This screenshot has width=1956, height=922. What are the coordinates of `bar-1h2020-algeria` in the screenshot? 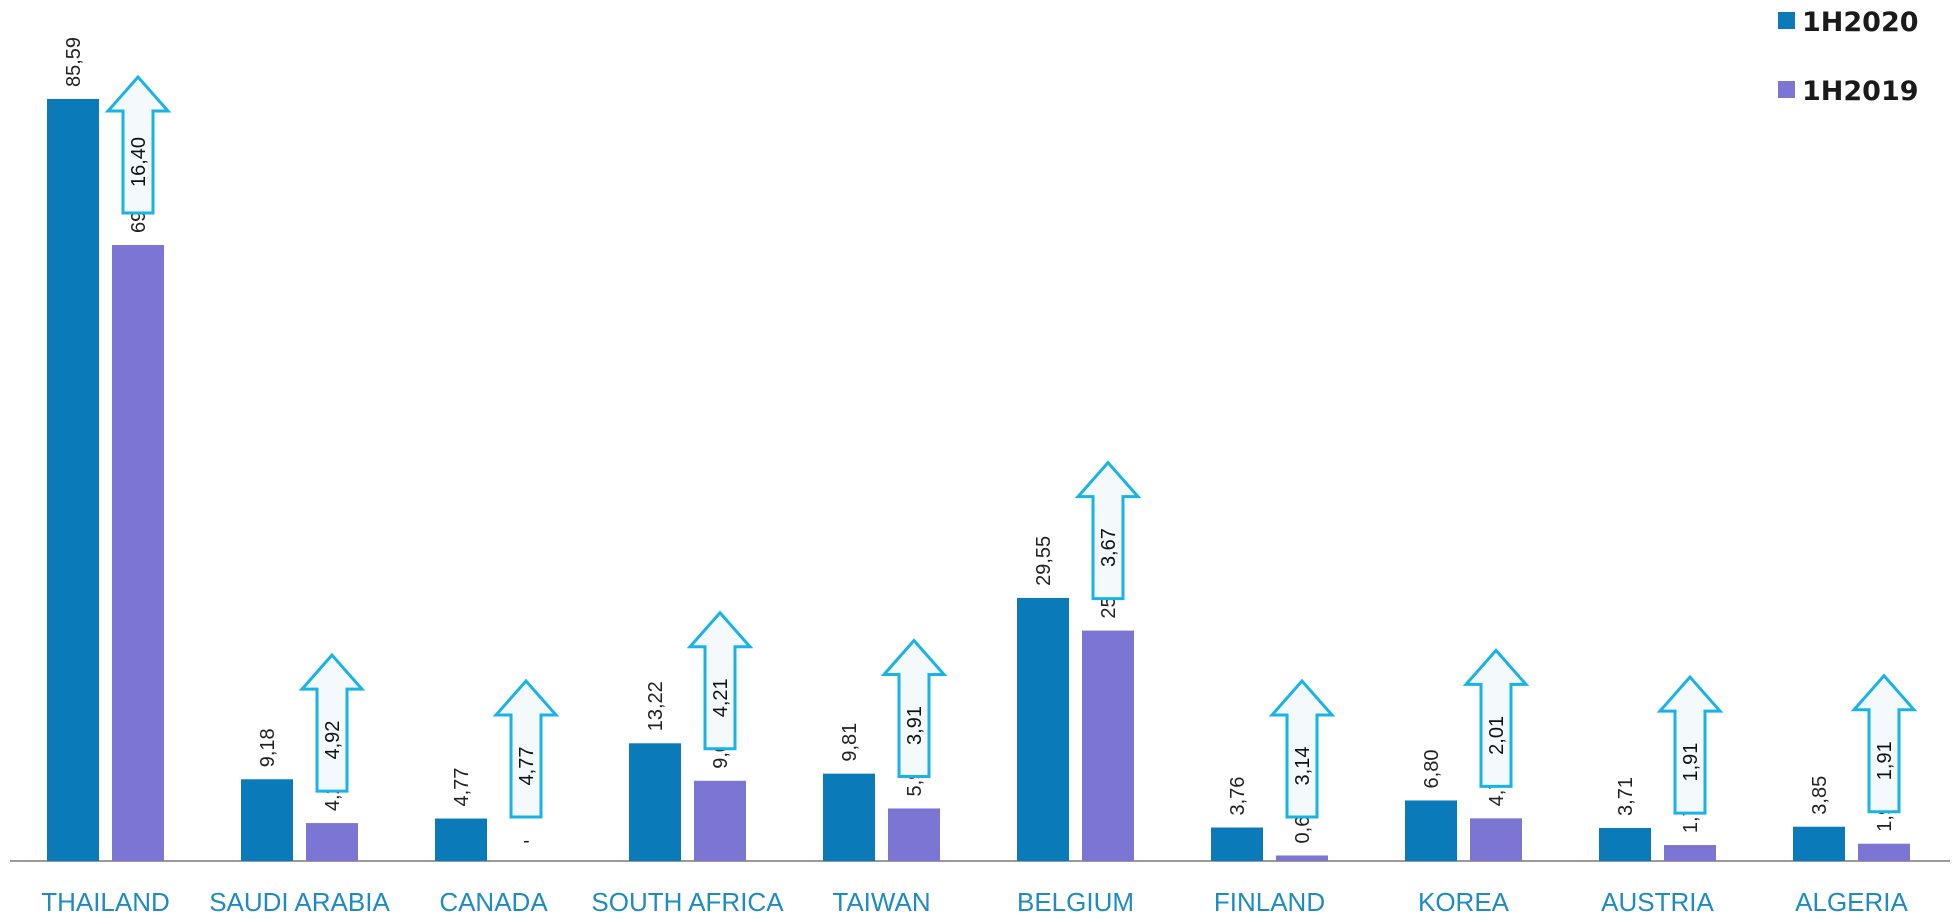 It's located at (1819, 843).